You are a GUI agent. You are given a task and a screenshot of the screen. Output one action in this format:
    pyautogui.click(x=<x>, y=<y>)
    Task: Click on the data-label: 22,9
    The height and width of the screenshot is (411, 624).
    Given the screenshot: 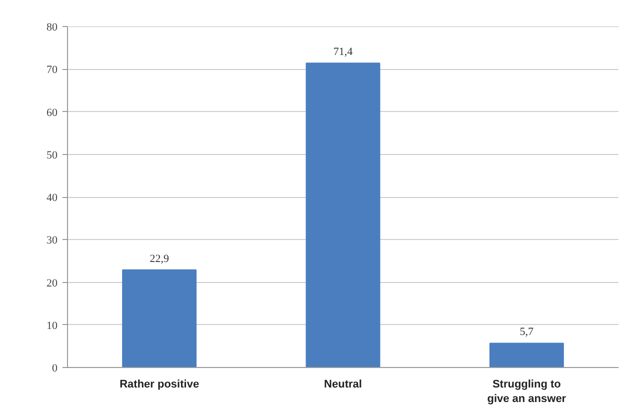 What is the action you would take?
    pyautogui.click(x=160, y=258)
    